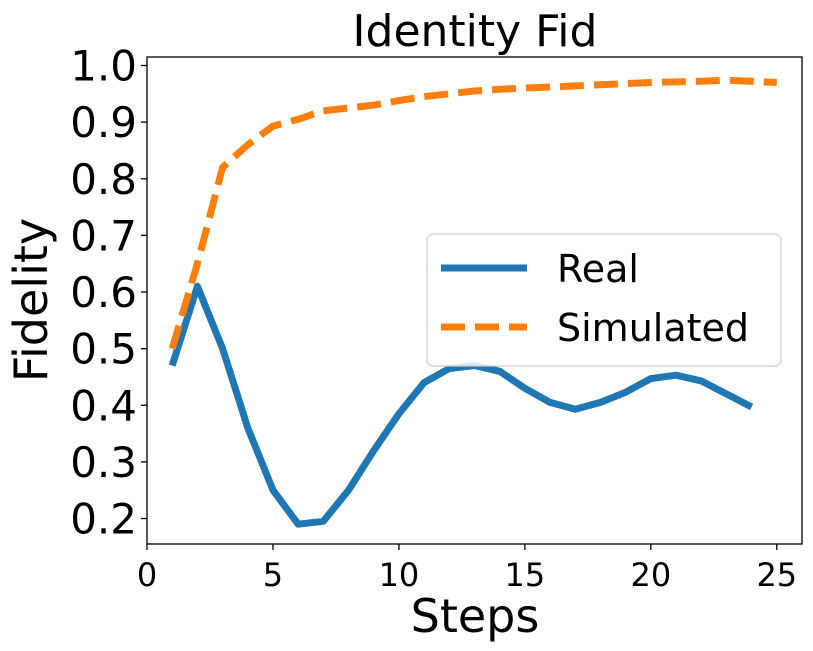 The image size is (813, 651). I want to click on y-axis-label: Fidelity, so click(31, 300).